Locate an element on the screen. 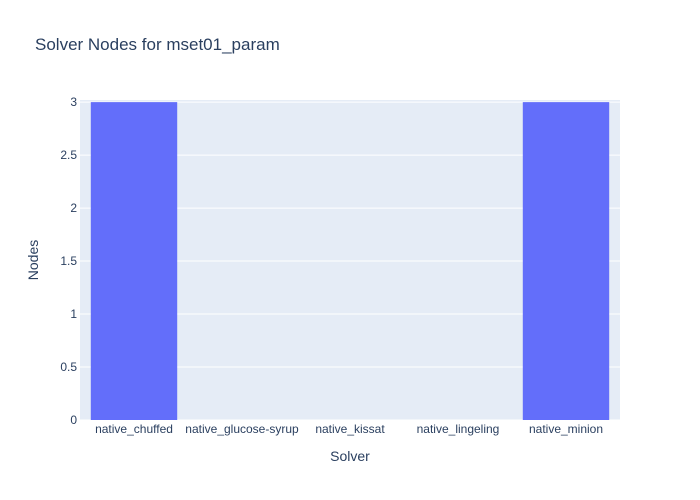 This screenshot has width=700, height=500. y-tick-label: 1.5 is located at coordinates (68, 261).